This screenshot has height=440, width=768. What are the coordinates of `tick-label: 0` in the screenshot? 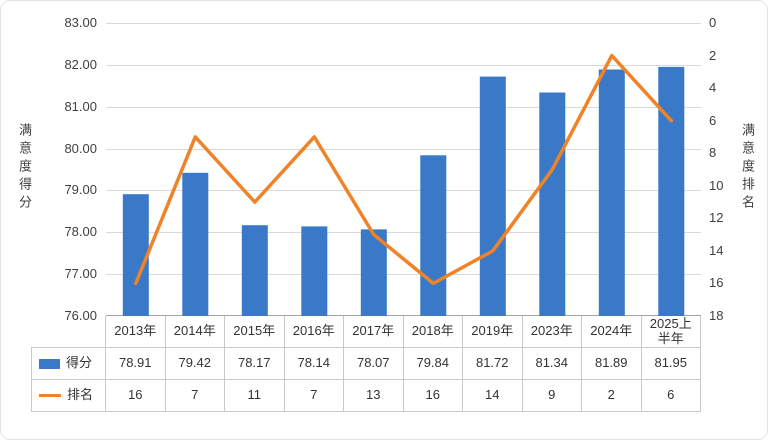 It's located at (713, 22).